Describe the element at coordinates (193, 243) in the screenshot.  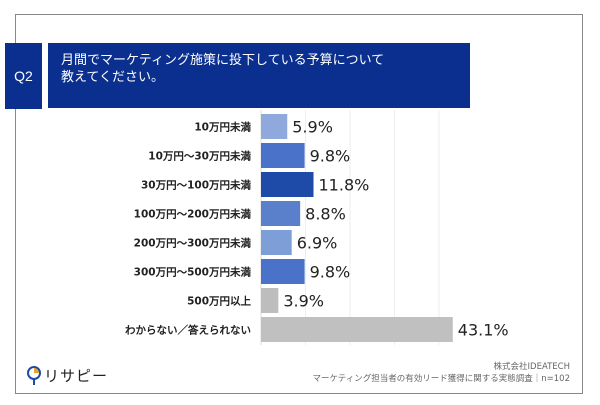
I see `category-label: 200万円〜300万円未満` at that location.